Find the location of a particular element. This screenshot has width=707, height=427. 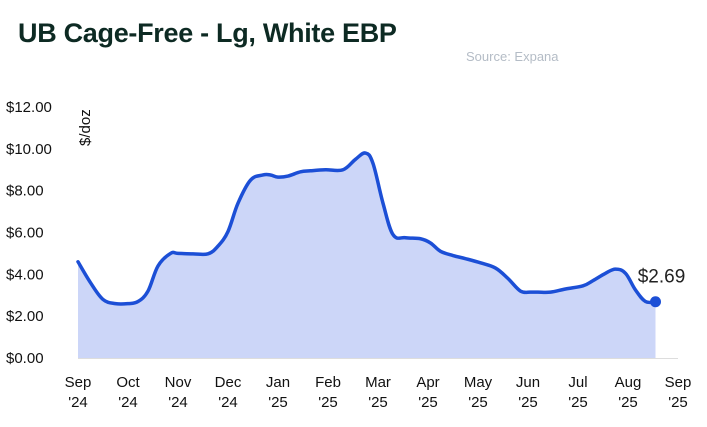

end-value-label: $2.69 is located at coordinates (662, 277).